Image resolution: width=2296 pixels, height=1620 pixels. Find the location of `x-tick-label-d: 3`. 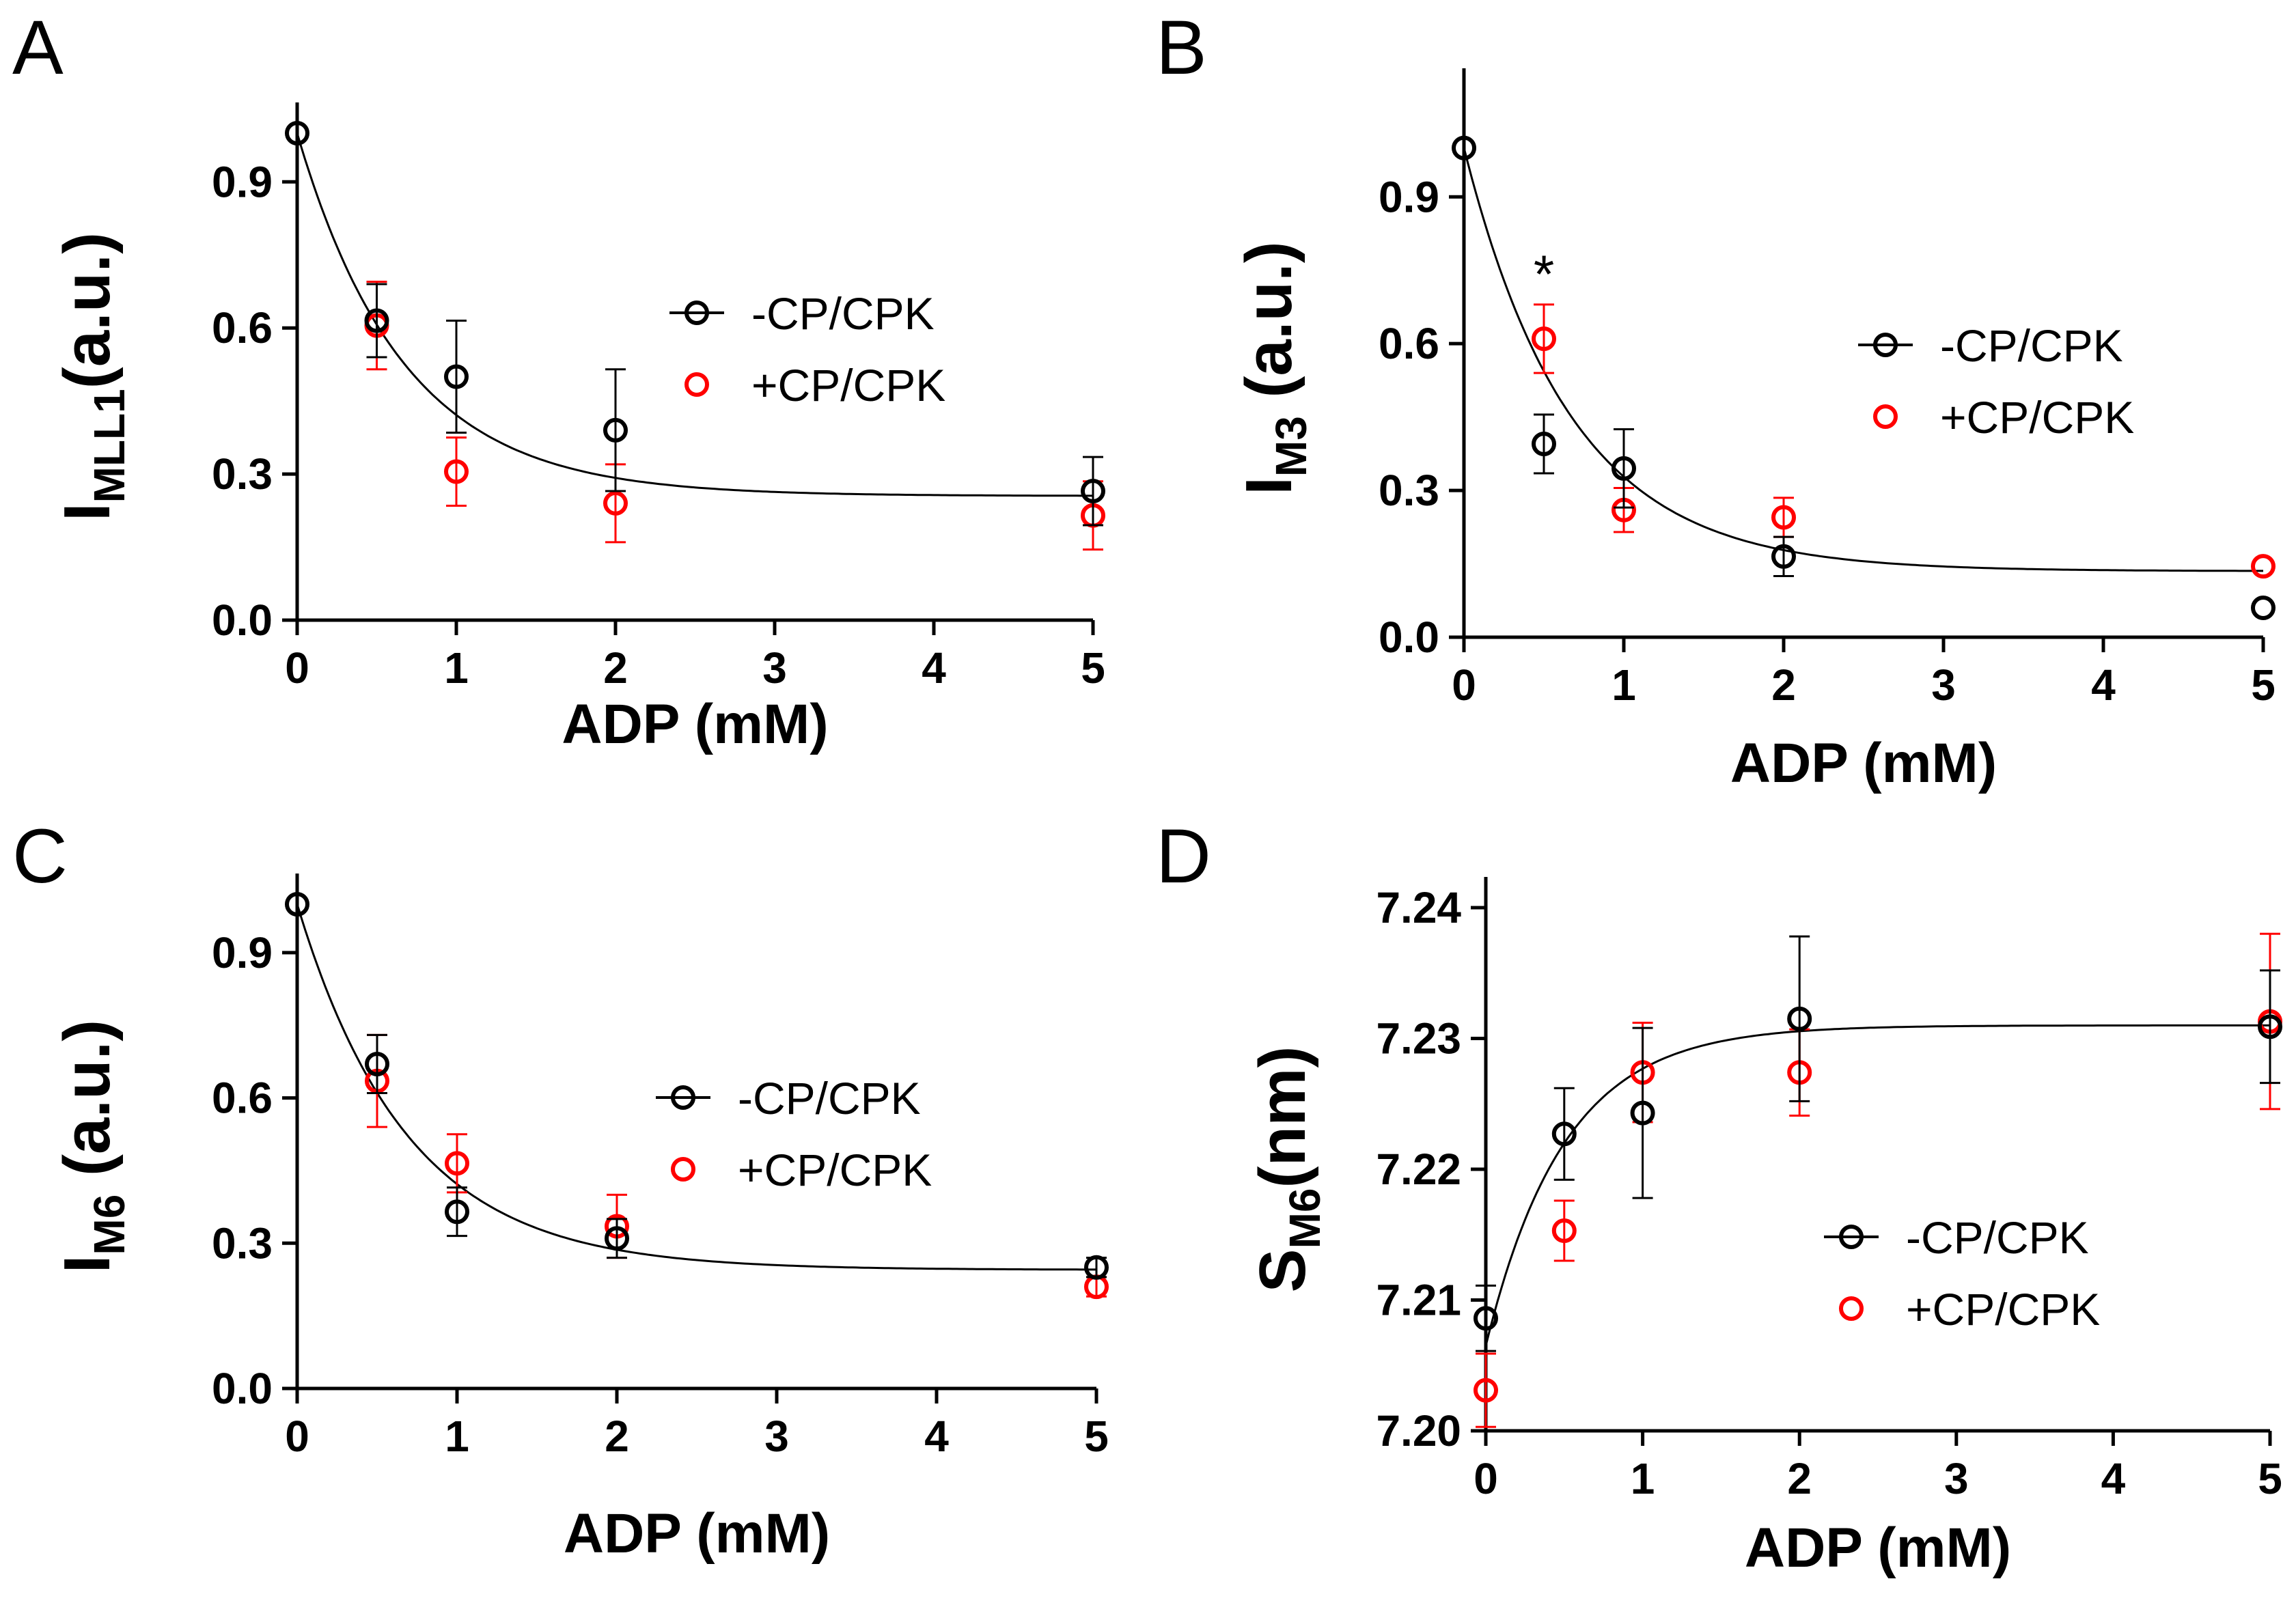

x-tick-label-d: 3 is located at coordinates (1956, 1478).